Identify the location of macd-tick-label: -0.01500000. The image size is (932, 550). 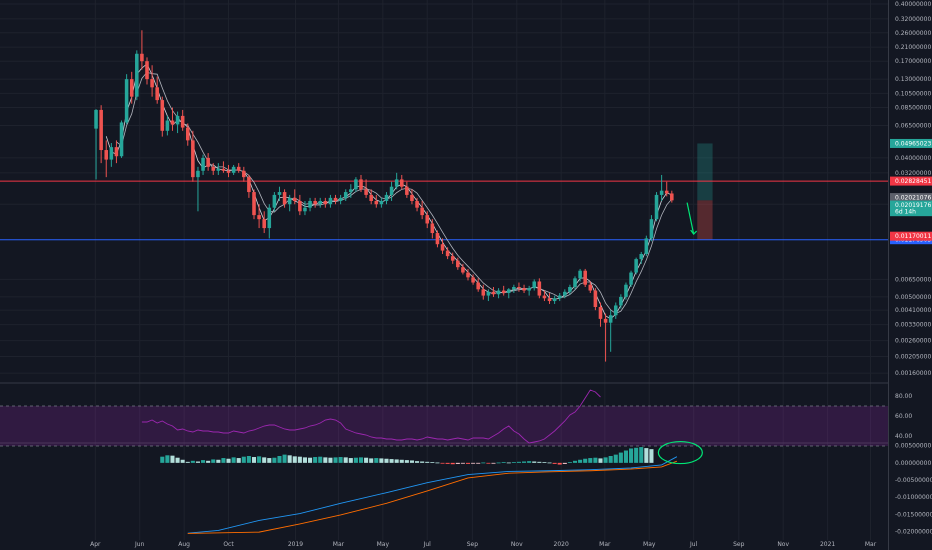
(913, 514).